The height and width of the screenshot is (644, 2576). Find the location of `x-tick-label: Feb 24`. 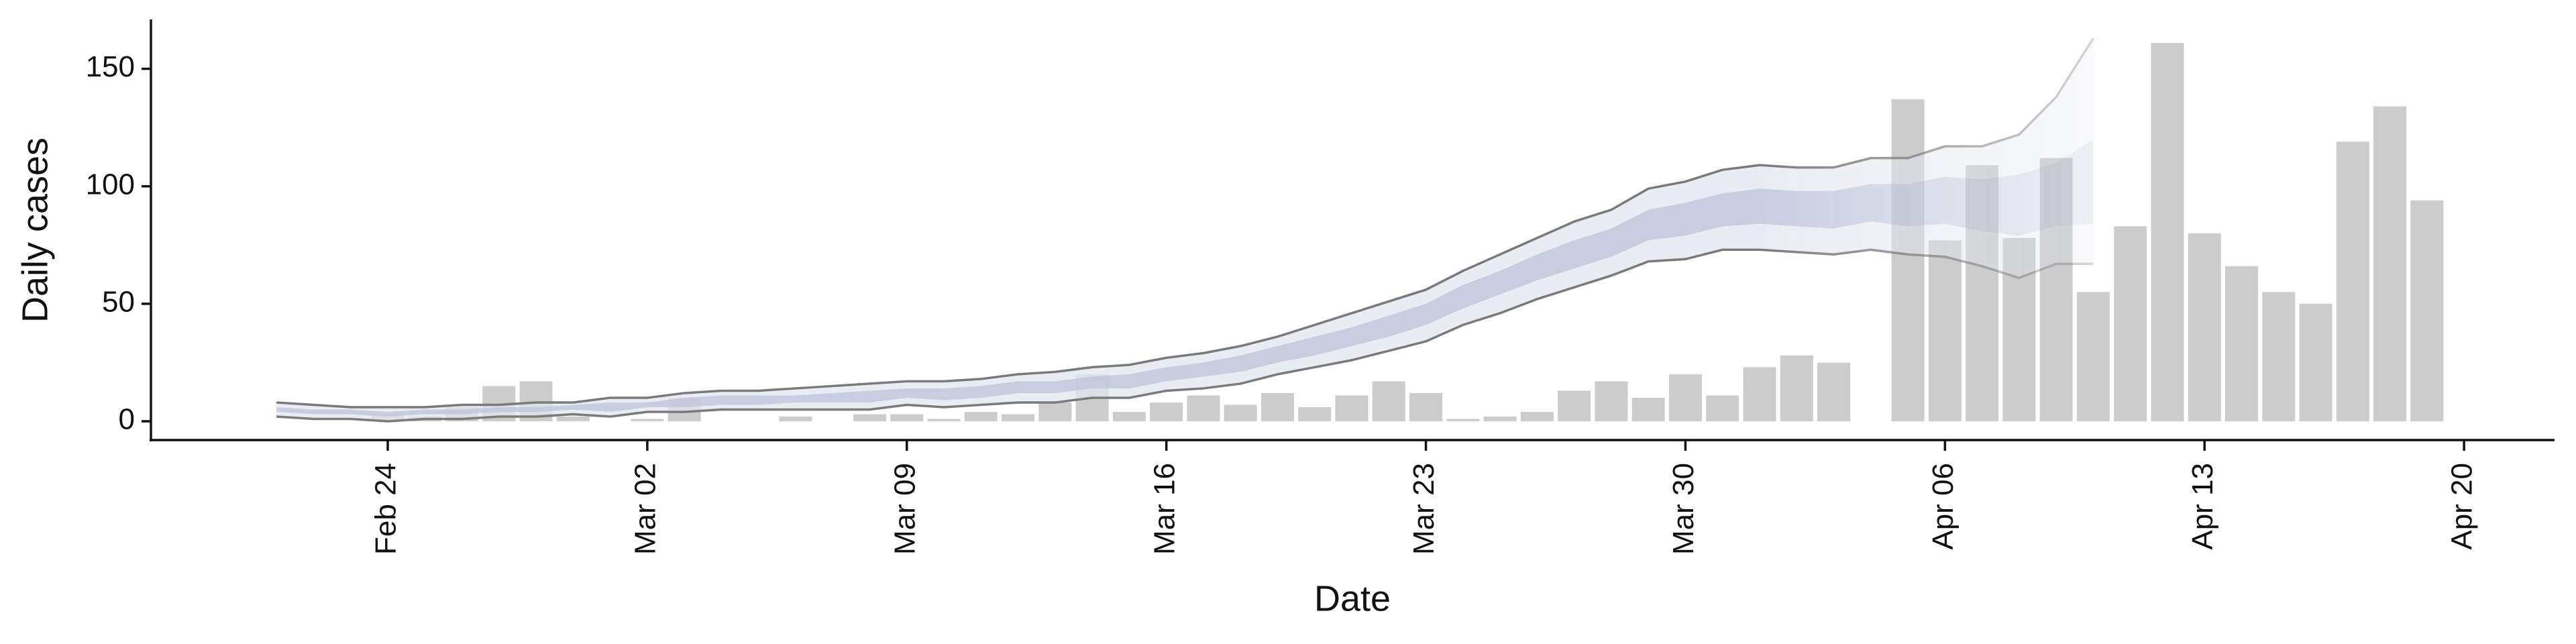

x-tick-label: Feb 24 is located at coordinates (386, 509).